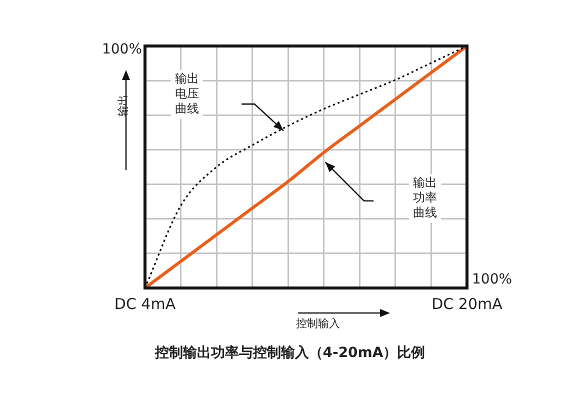  I want to click on x-axis-title: 控制输入, so click(318, 323).